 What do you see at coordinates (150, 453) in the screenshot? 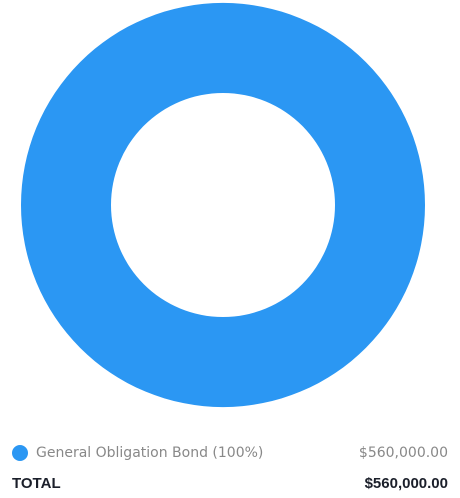
I see `legend-item-label: General Obligation Bond (100%)` at bounding box center [150, 453].